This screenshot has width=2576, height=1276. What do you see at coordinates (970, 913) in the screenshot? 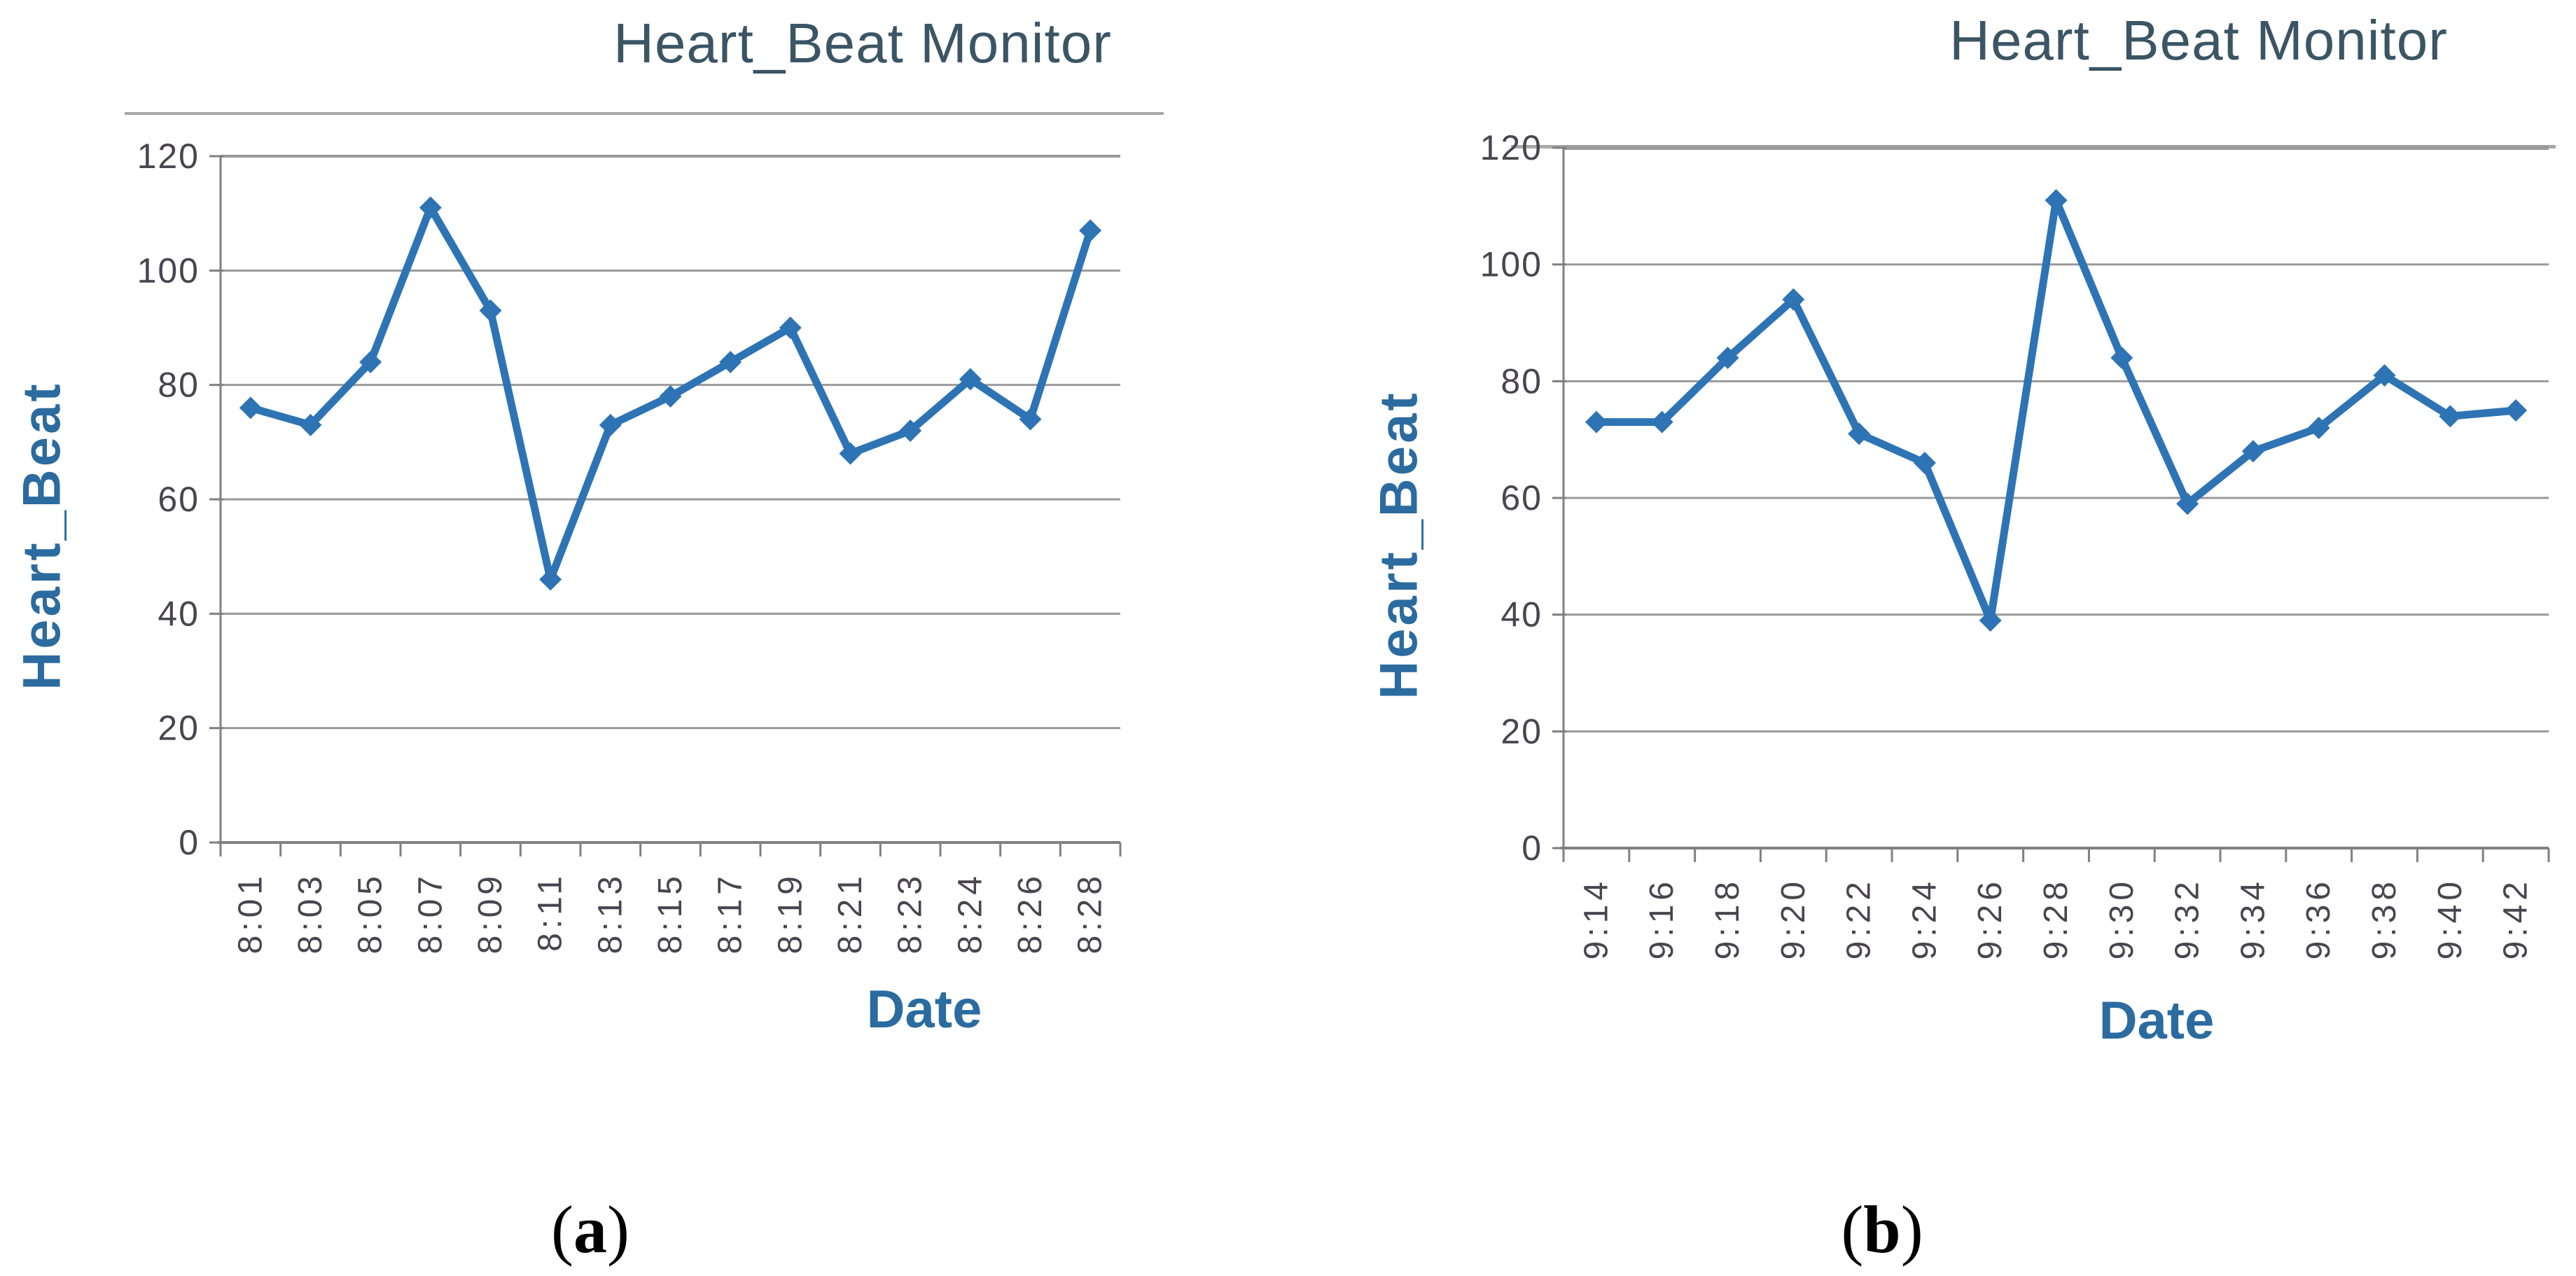
I see `x-tick-label: 8:24` at bounding box center [970, 913].